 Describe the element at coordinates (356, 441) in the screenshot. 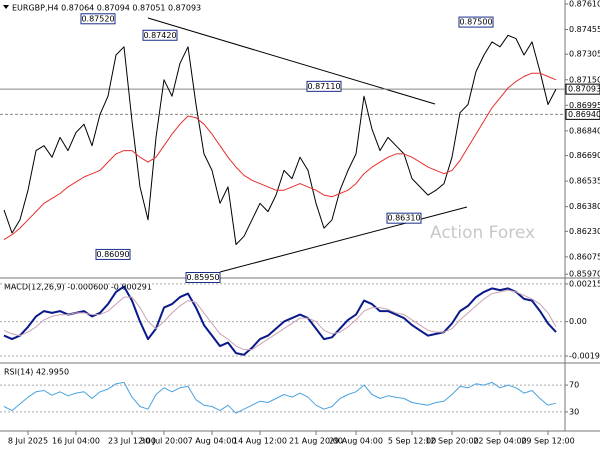

I see `x-tick-label: 29 Aug 04:00` at that location.